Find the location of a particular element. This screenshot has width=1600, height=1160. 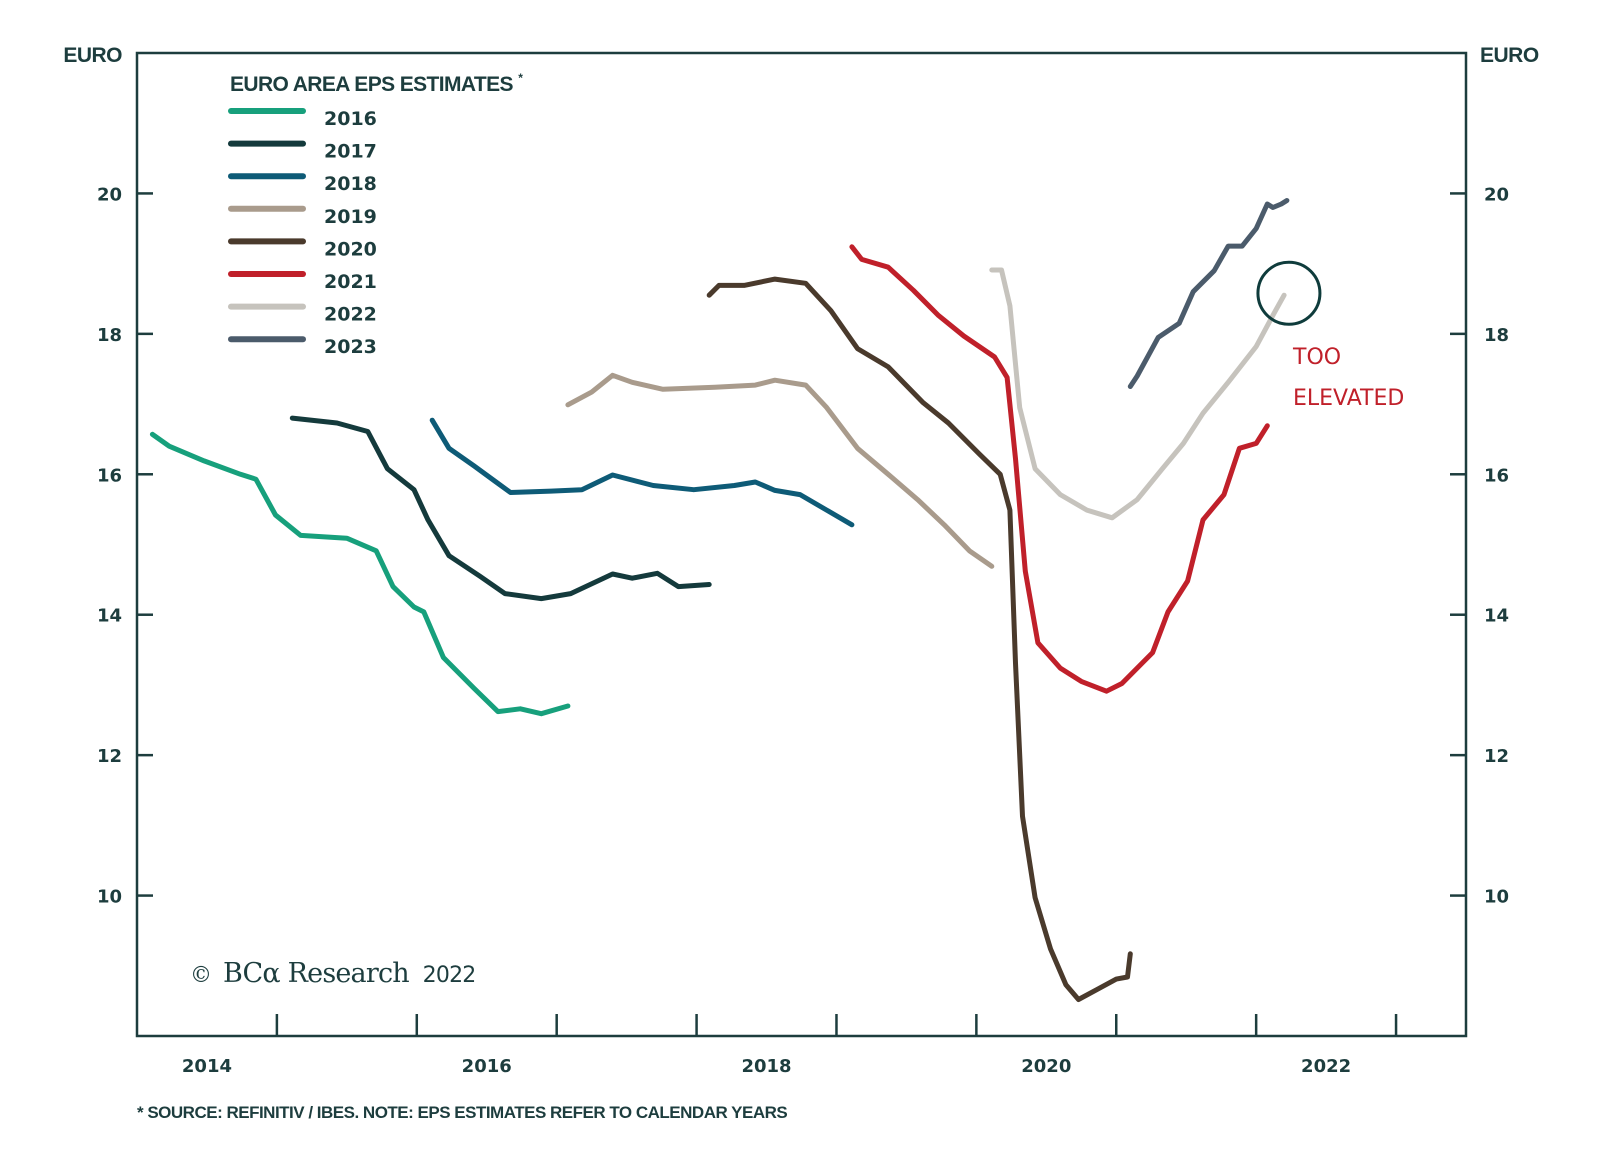

y-tick-label-left: 10 is located at coordinates (109, 897).